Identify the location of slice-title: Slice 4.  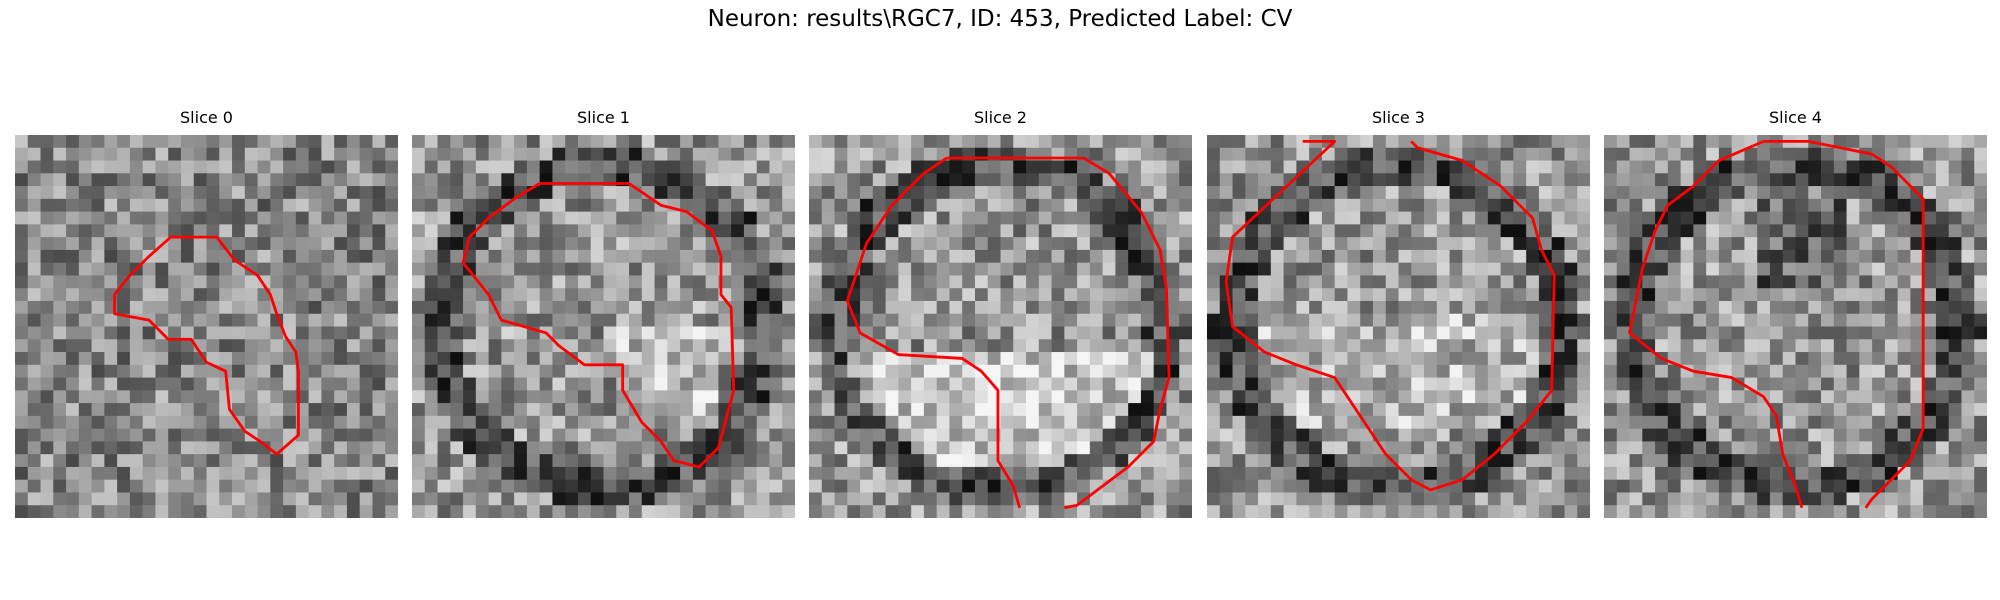
(1795, 117).